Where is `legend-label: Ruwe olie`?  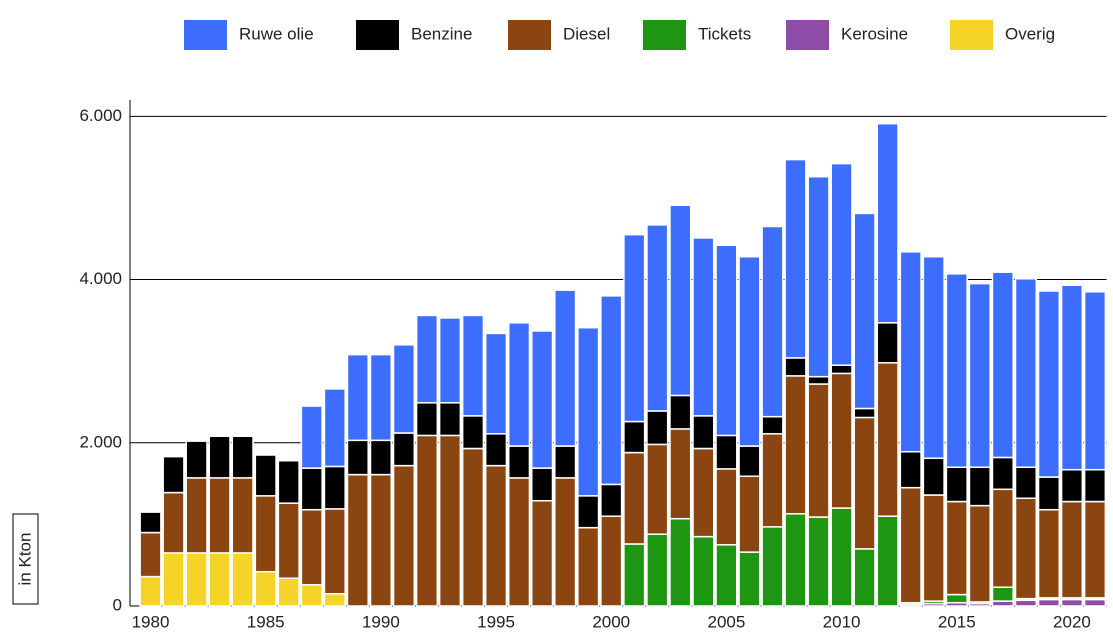
legend-label: Ruwe olie is located at coordinates (276, 33).